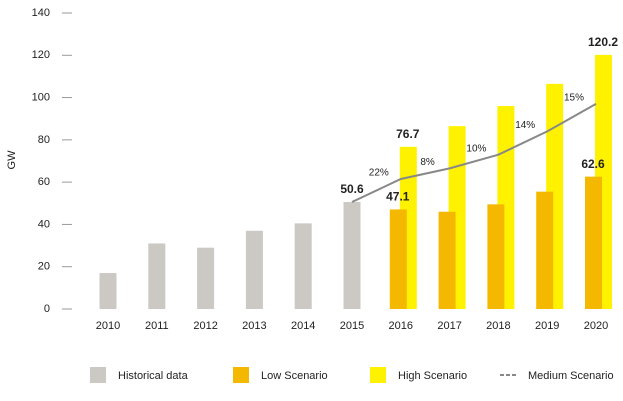 The image size is (623, 401). What do you see at coordinates (205, 326) in the screenshot?
I see `x-tick-label: 2012` at bounding box center [205, 326].